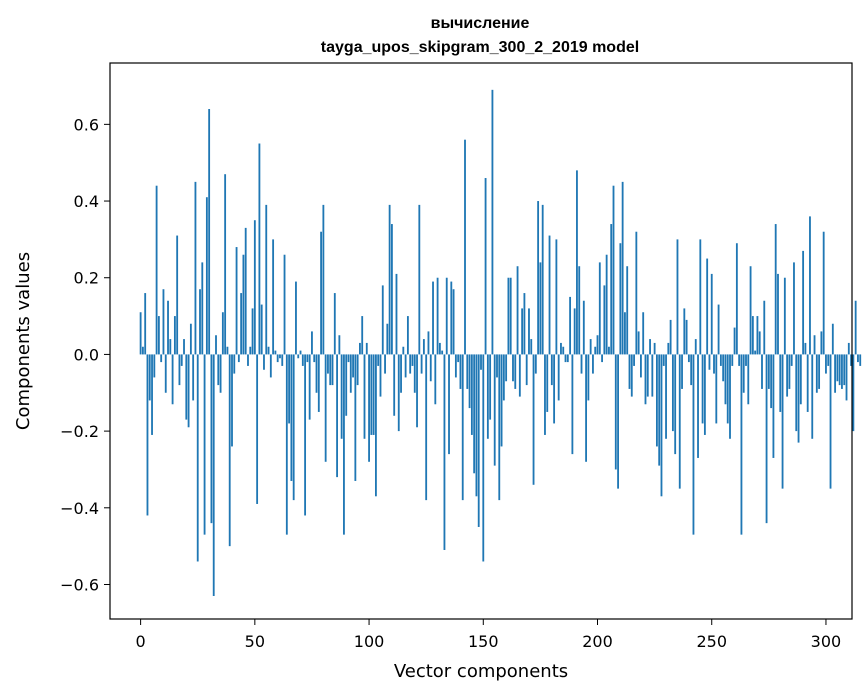 The width and height of the screenshot is (867, 696). Describe the element at coordinates (85, 354) in the screenshot. I see `y-axis-ticks: −0.6 −0.4 −0.2 0.0 0.2 0.4 0.6` at that location.